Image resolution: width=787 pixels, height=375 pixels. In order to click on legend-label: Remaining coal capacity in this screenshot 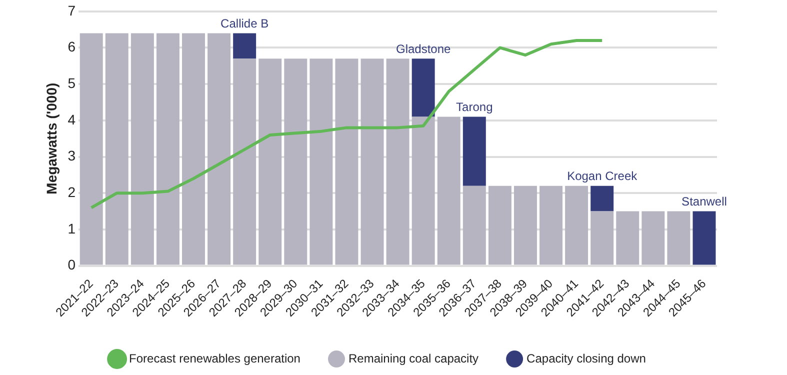, I will do `click(413, 358)`.